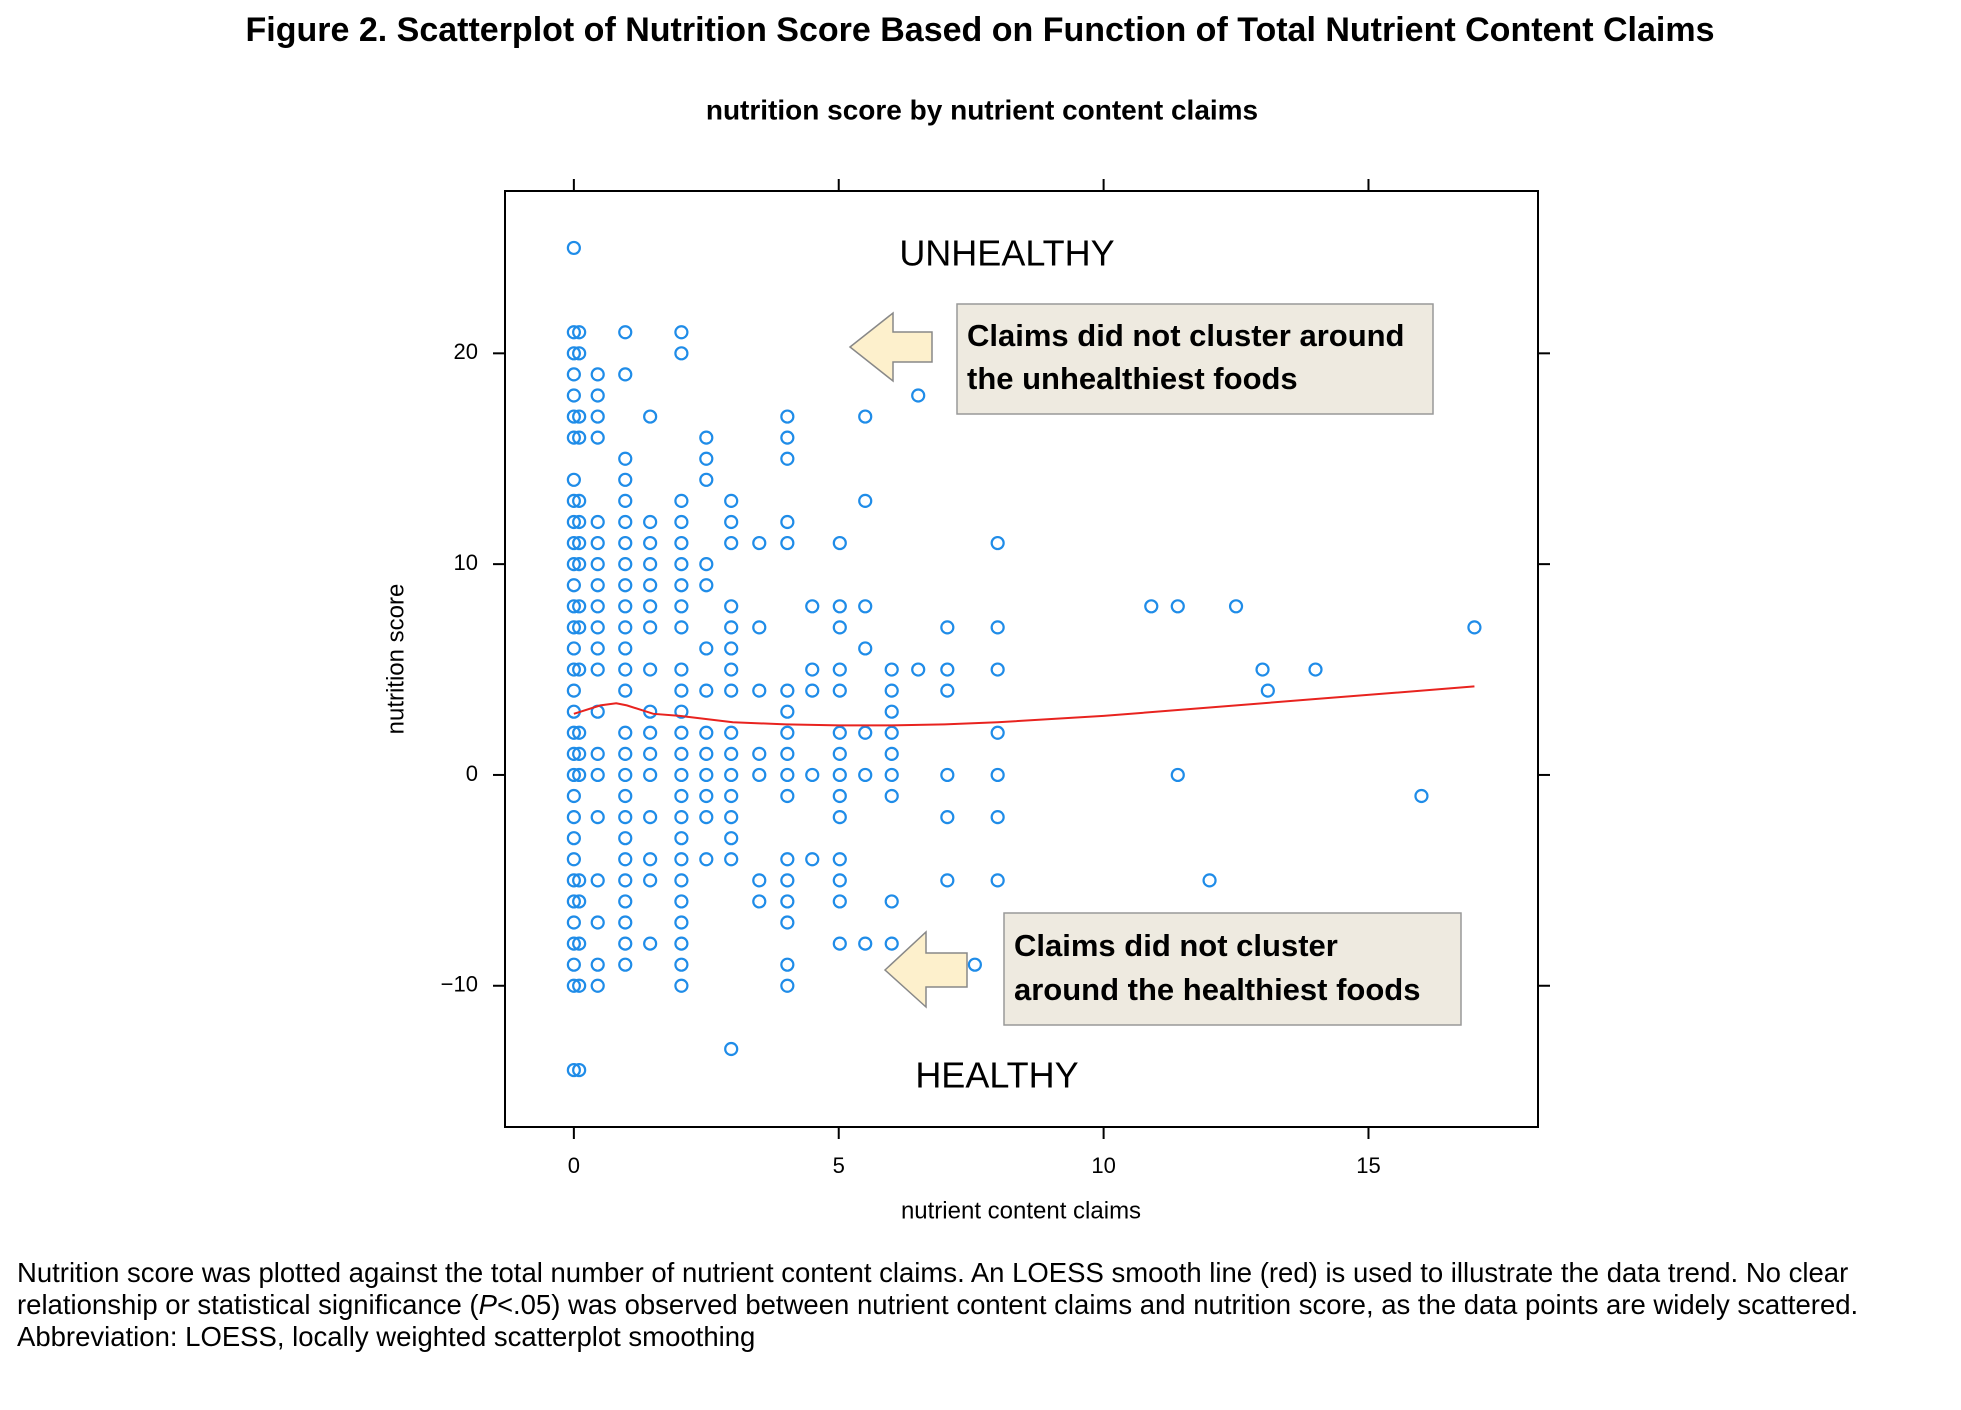  I want to click on callout-box, so click(1195, 359).